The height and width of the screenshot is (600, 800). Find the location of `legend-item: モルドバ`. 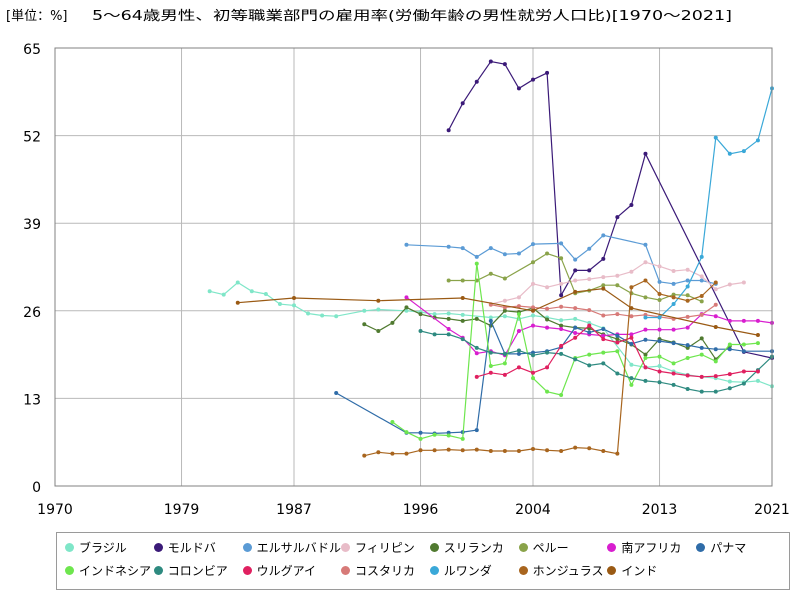

legend-item: モルドバ is located at coordinates (198, 547).